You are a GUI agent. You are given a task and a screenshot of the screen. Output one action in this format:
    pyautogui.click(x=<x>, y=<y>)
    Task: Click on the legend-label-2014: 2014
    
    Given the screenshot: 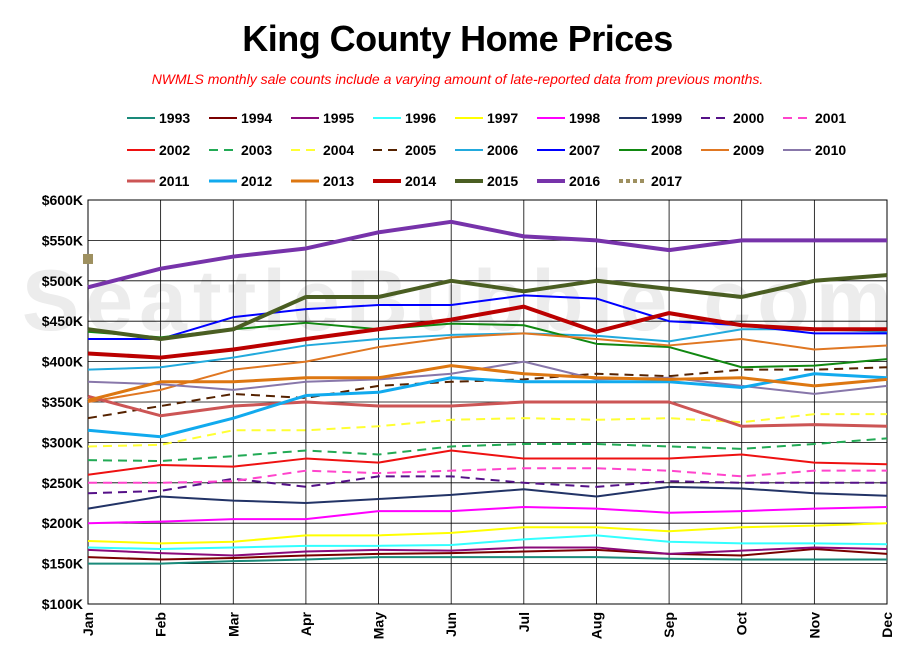 What is the action you would take?
    pyautogui.click(x=420, y=181)
    